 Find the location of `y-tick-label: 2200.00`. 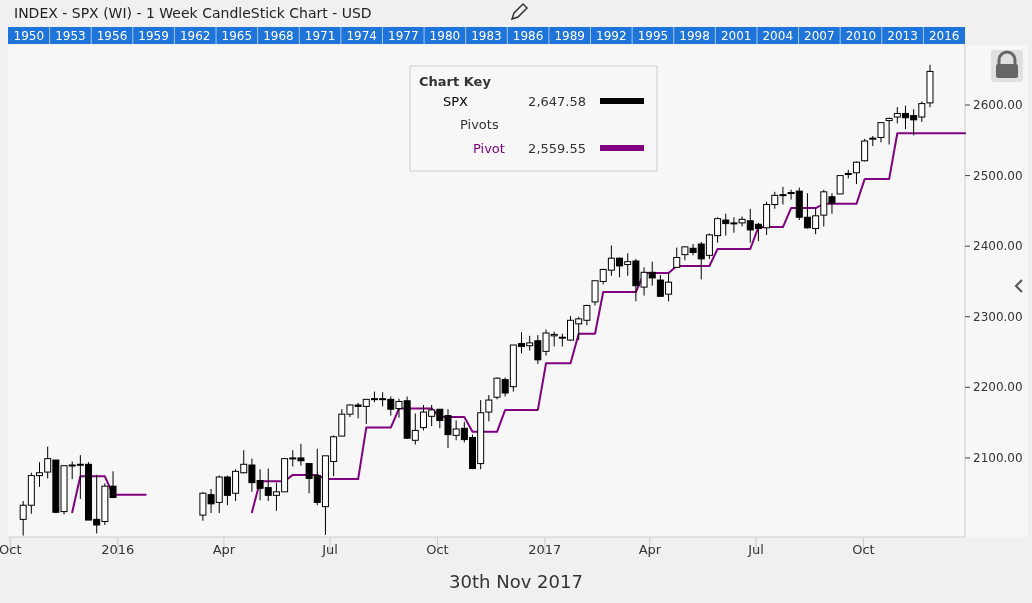

y-tick-label: 2200.00 is located at coordinates (998, 387).